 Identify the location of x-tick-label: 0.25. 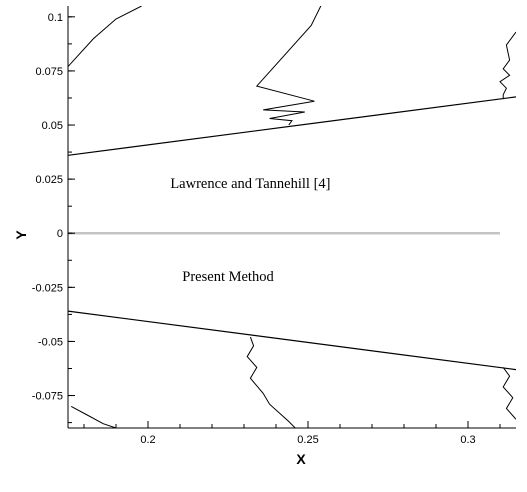
(307, 440).